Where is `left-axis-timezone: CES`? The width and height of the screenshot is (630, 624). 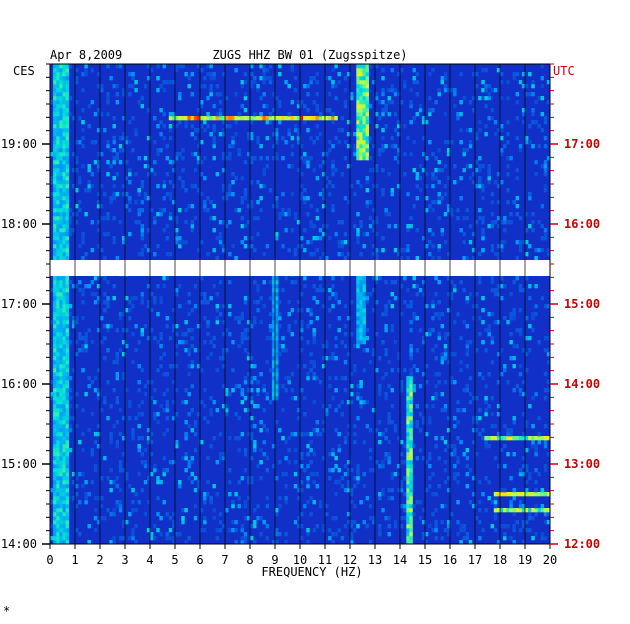
left-axis-timezone: CES is located at coordinates (24, 71).